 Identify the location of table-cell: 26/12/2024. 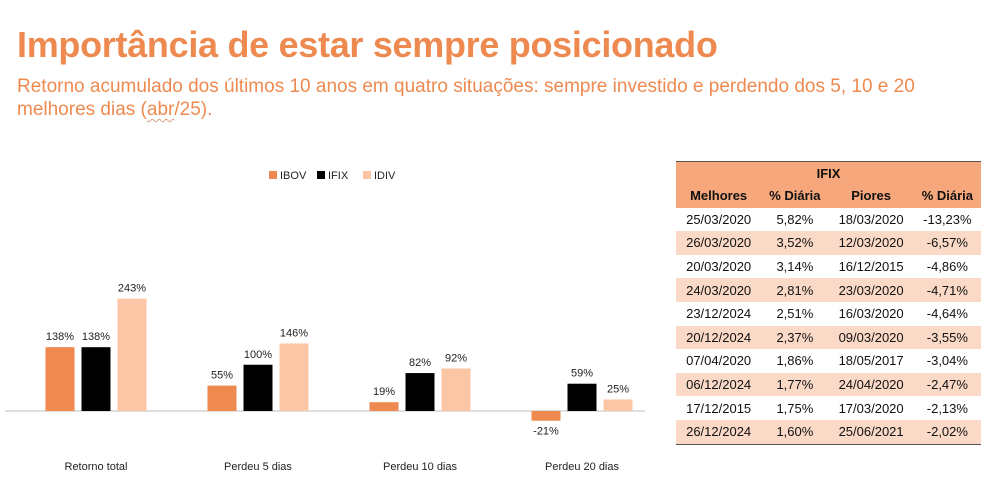
(719, 432).